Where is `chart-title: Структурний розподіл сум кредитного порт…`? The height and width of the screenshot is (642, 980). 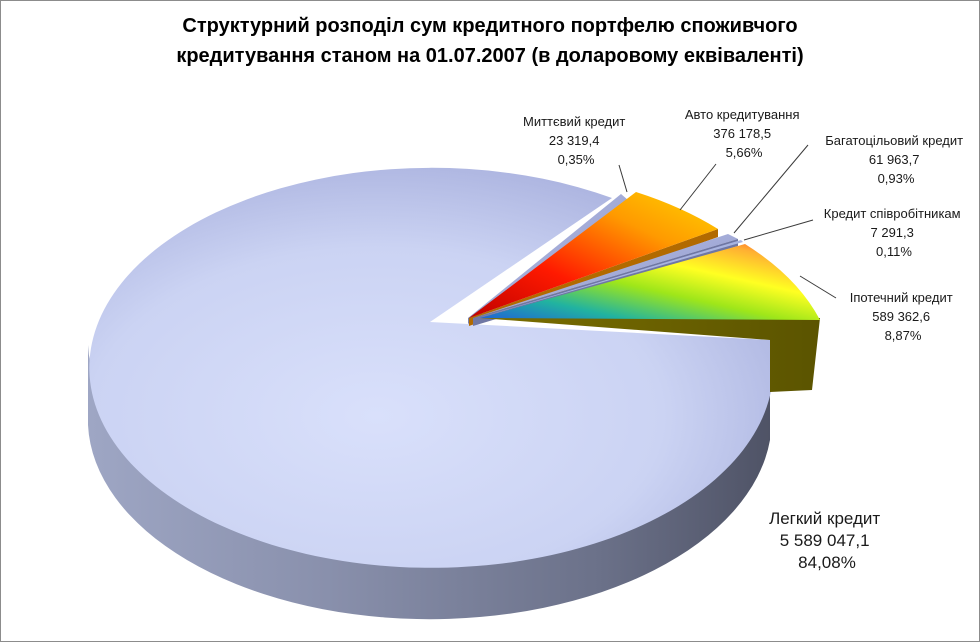
chart-title: Структурний розподіл сум кредитного порт… is located at coordinates (490, 41).